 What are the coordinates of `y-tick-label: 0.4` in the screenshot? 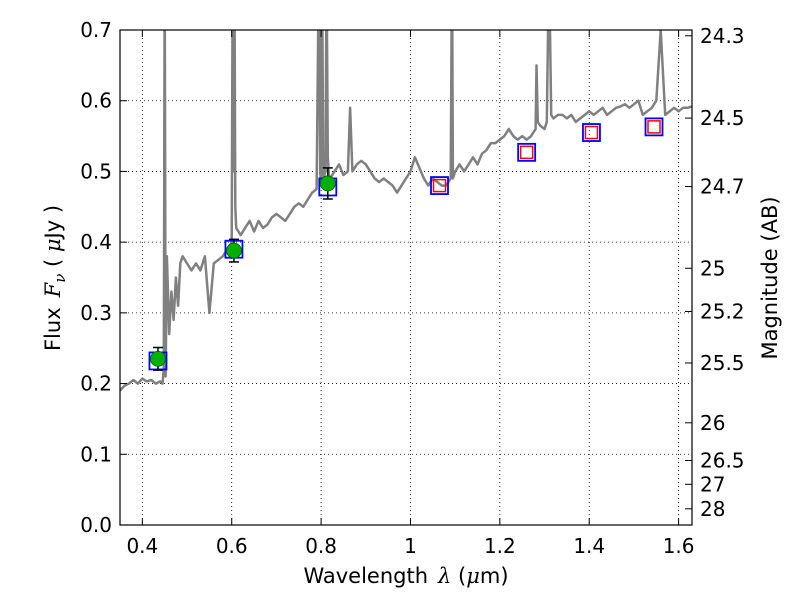 It's located at (96, 242).